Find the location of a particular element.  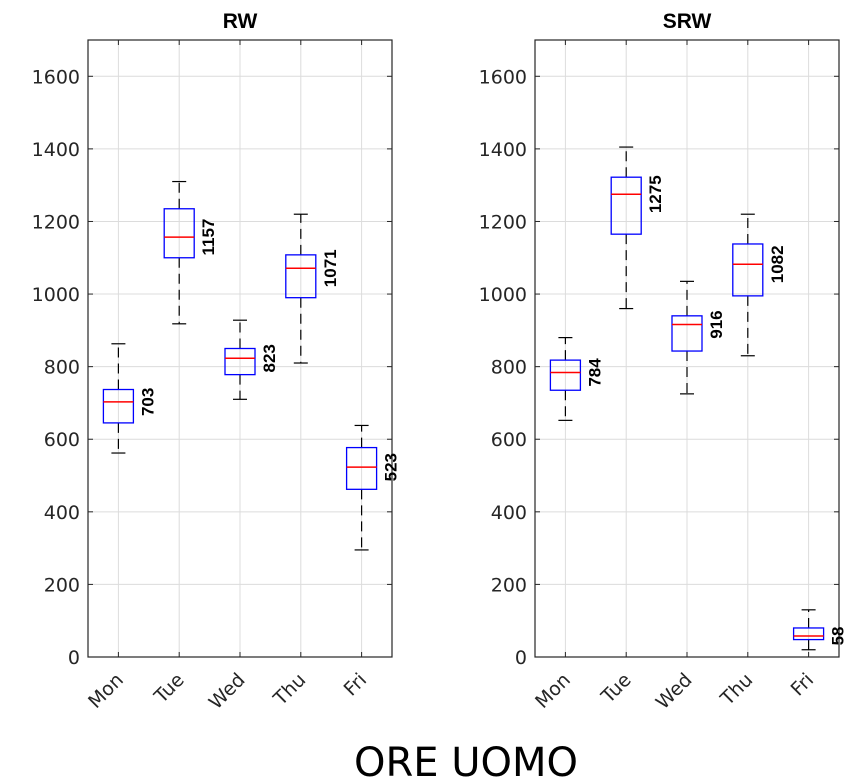

chart-0-box-mon: 703 is located at coordinates (129, 398).